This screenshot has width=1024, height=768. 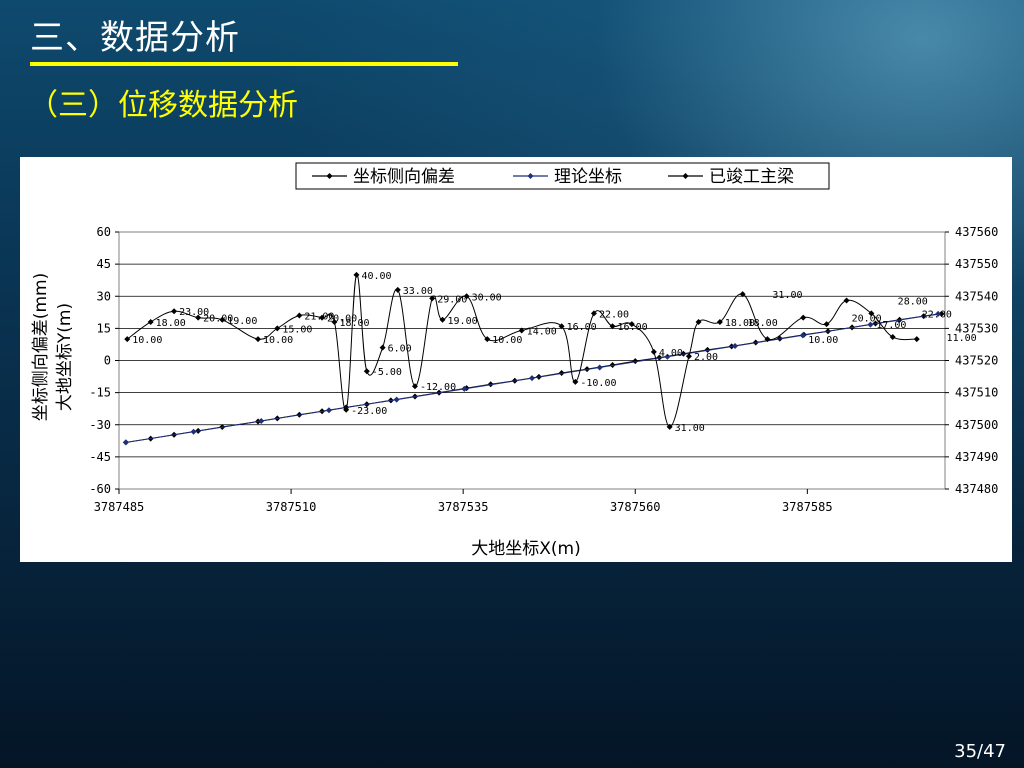 I want to click on right-tick-label: 437510, so click(x=976, y=393).